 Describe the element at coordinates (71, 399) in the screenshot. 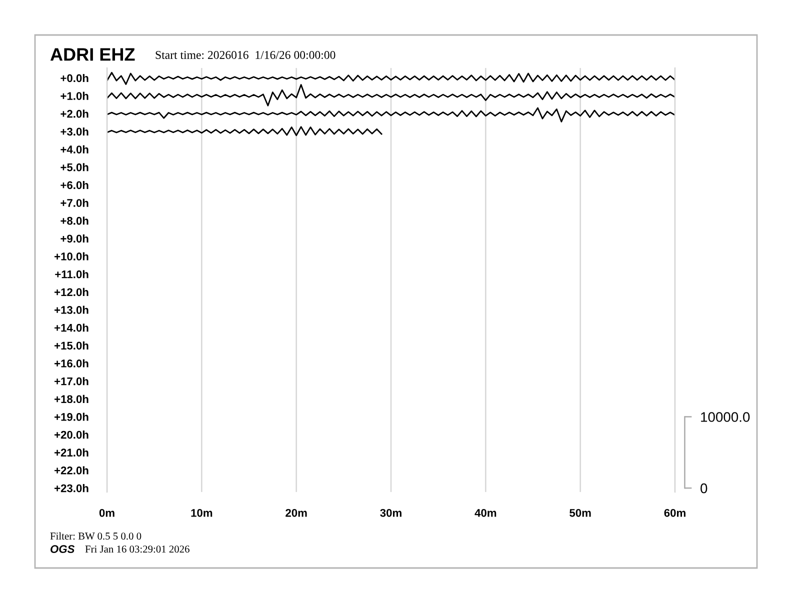

I see `y-tick-label: +18.0h` at that location.